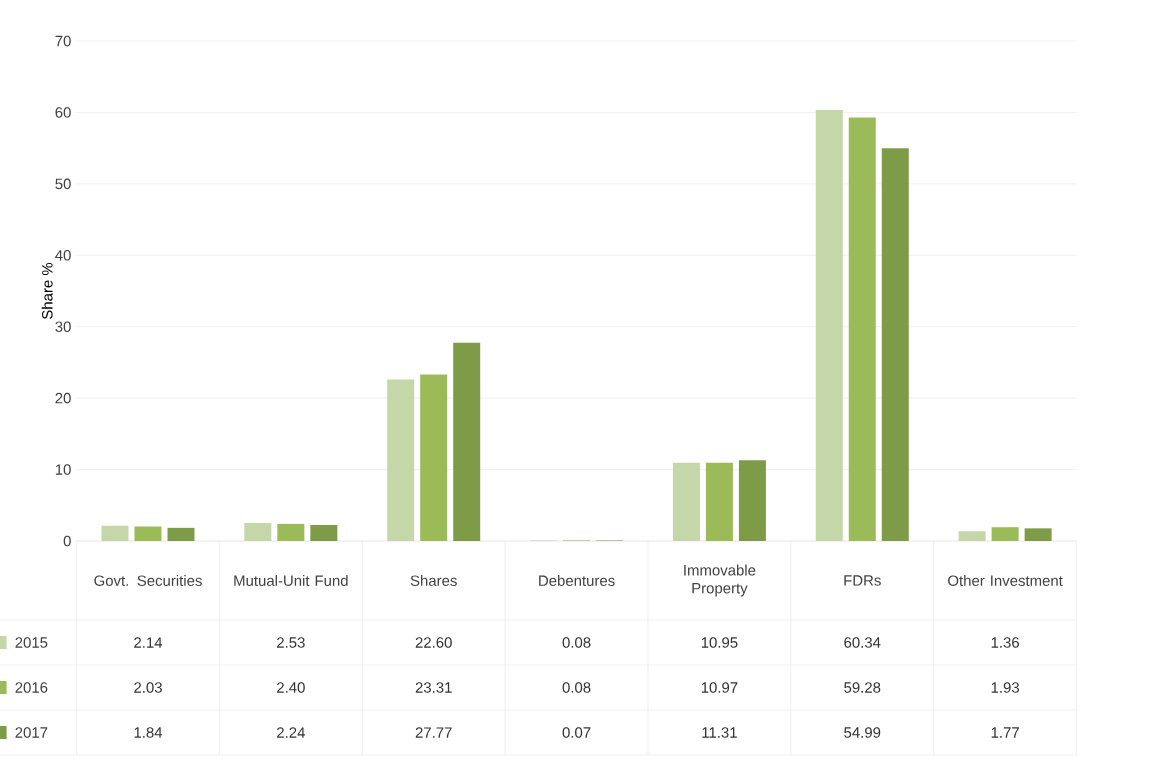 This screenshot has width=1163, height=761. Describe the element at coordinates (148, 732) in the screenshot. I see `data-label: 1.84` at that location.